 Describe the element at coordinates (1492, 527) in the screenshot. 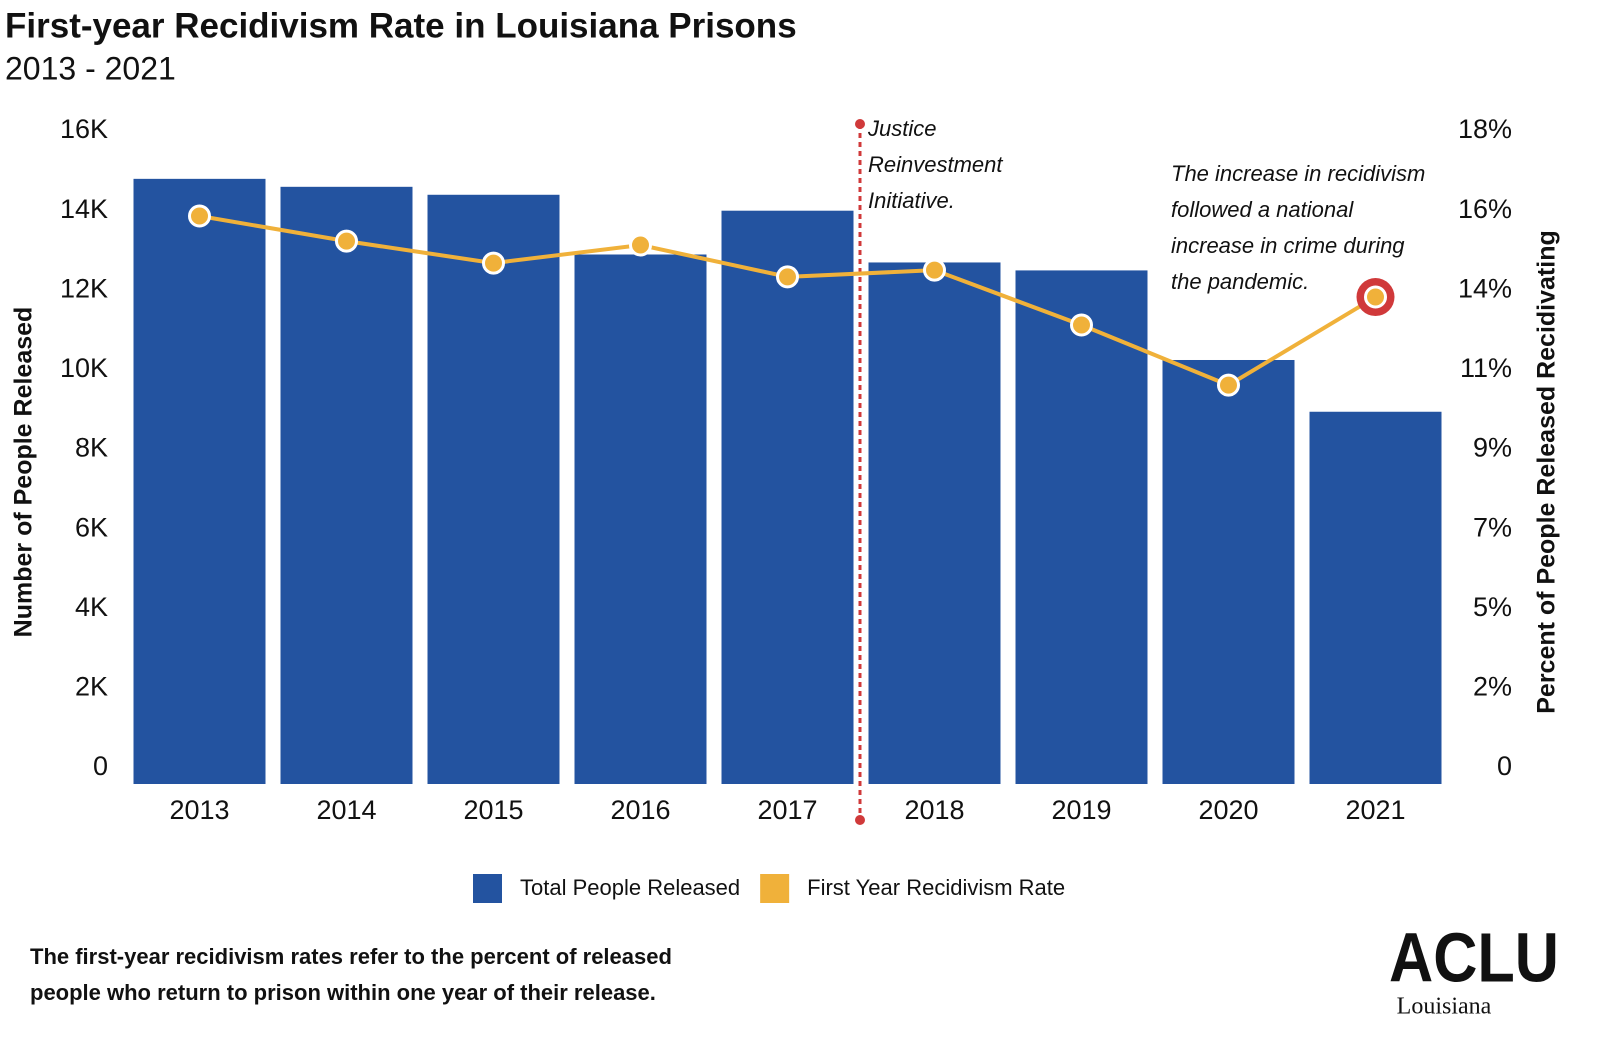

I see `y2-tick-label: 7%` at that location.